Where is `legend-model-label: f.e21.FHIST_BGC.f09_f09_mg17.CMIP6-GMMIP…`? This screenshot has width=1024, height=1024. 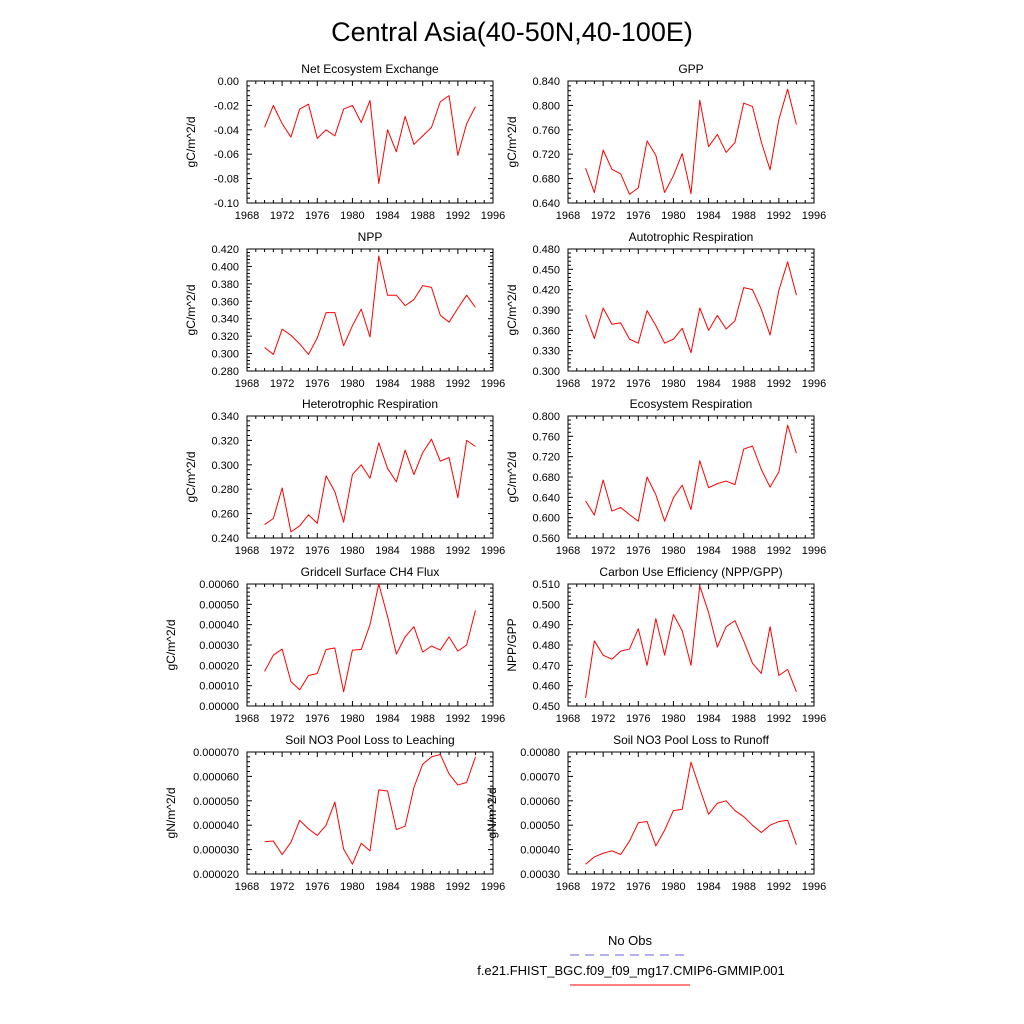
legend-model-label: f.e21.FHIST_BGC.f09_f09_mg17.CMIP6-GMMIP… is located at coordinates (631, 970).